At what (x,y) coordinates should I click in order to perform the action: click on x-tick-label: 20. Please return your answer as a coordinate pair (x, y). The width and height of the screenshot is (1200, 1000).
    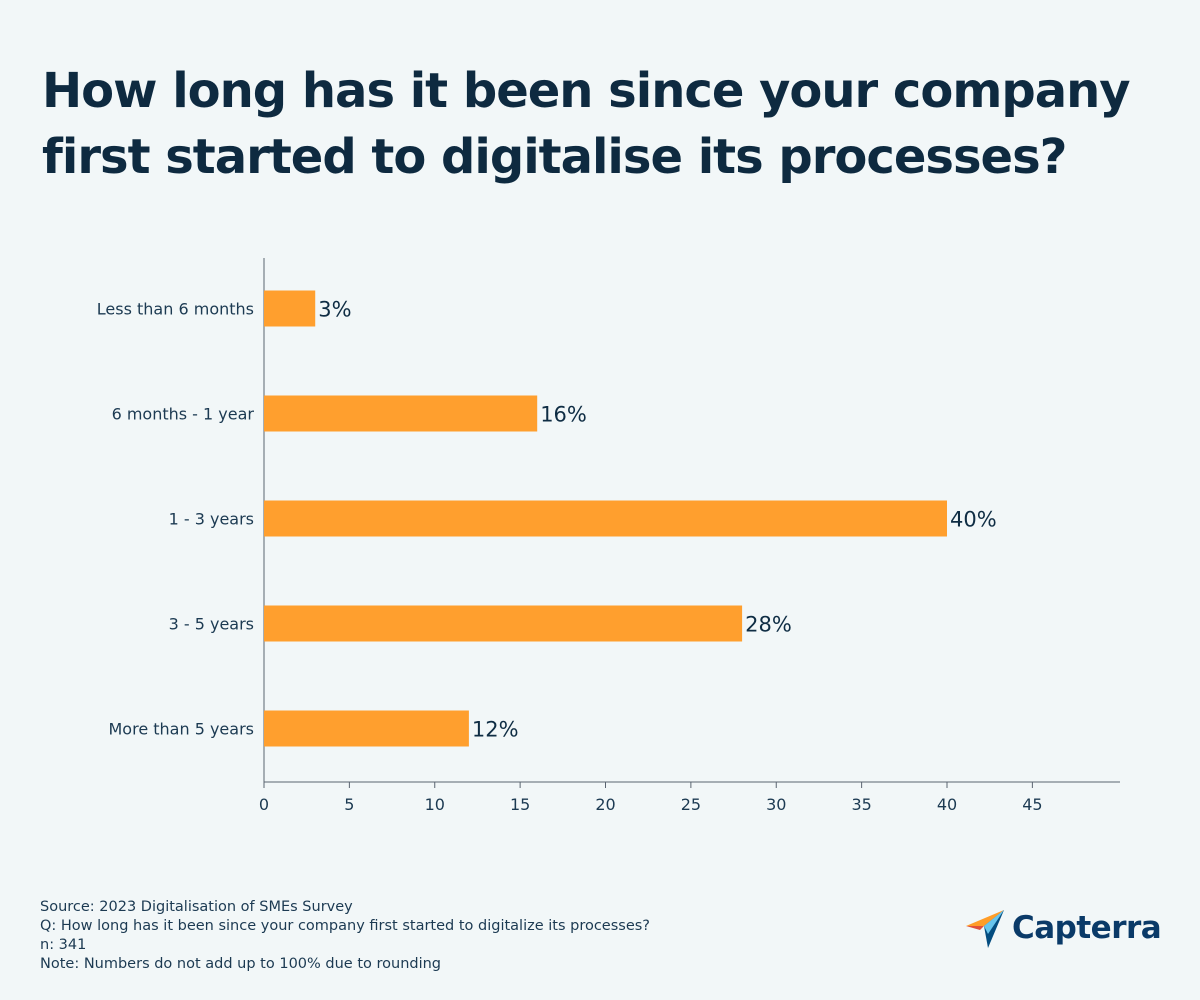
    Looking at the image, I should click on (605, 804).